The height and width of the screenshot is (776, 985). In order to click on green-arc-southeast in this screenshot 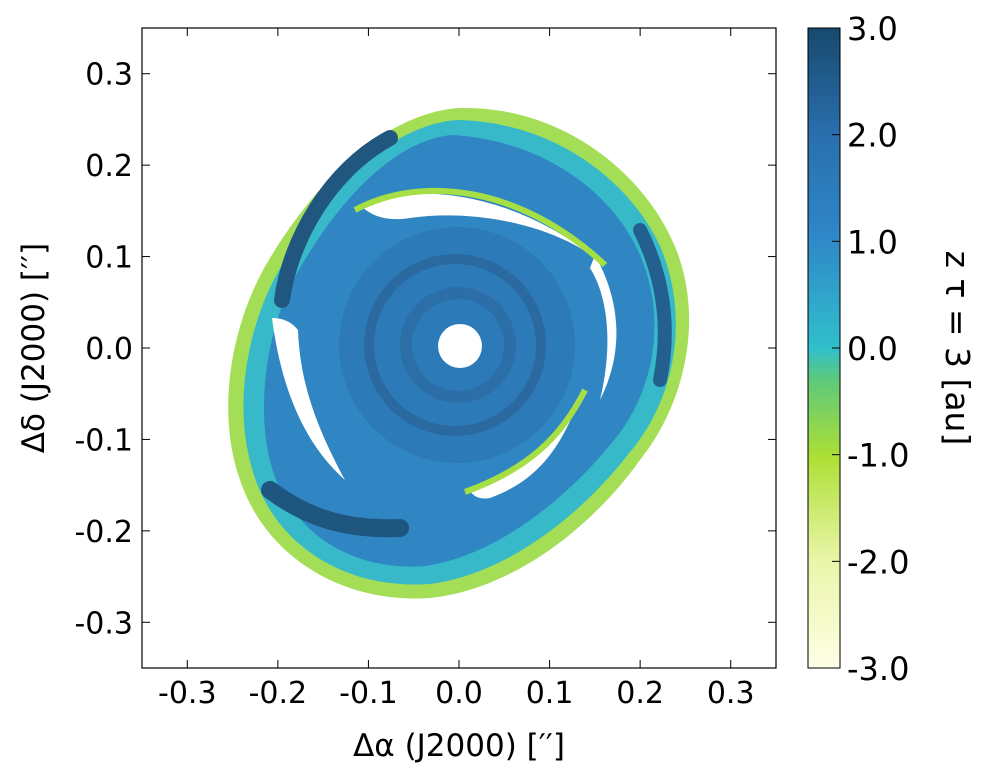, I will do `click(525, 441)`.